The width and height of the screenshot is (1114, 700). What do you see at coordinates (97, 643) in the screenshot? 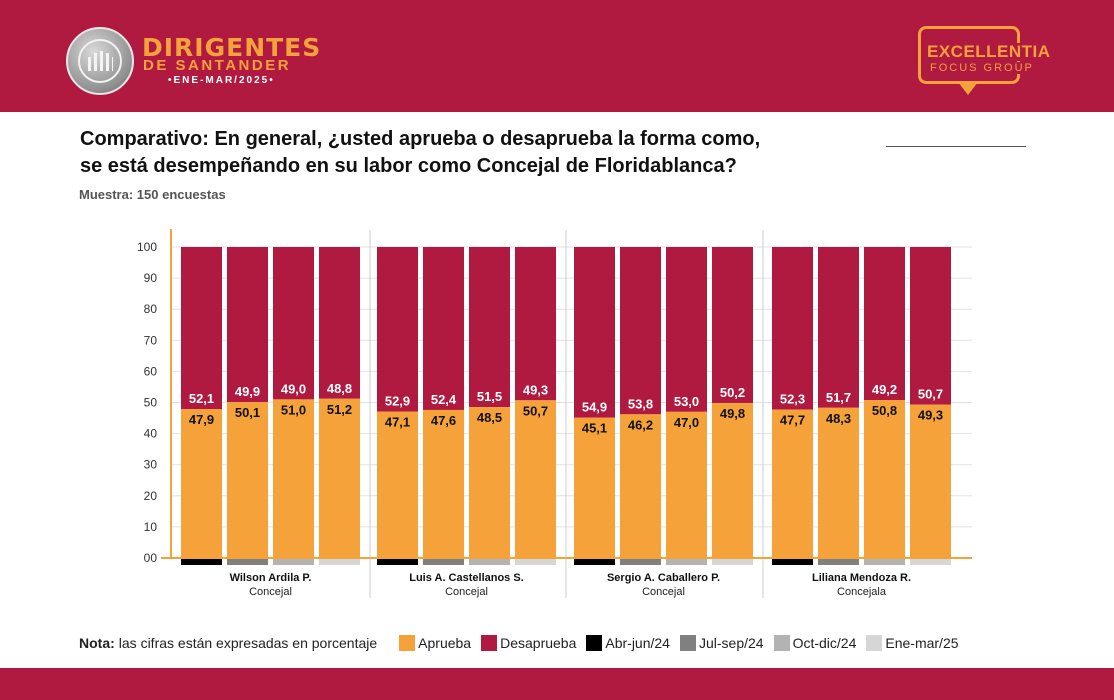
I see `note-label: Nota:` at bounding box center [97, 643].